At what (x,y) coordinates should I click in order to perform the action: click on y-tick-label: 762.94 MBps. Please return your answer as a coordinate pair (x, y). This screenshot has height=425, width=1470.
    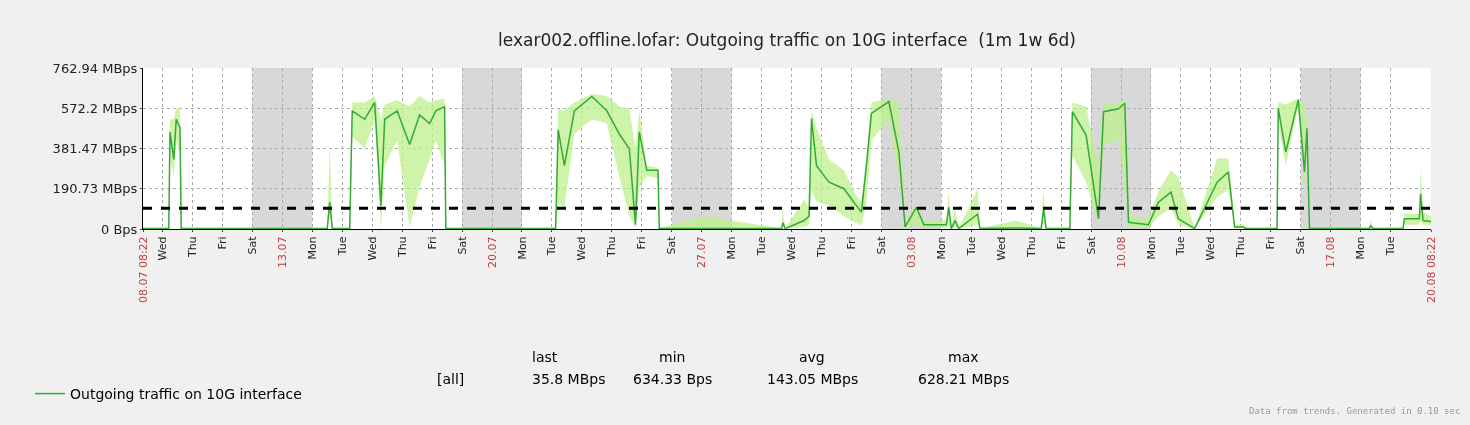
    Looking at the image, I should click on (95, 68).